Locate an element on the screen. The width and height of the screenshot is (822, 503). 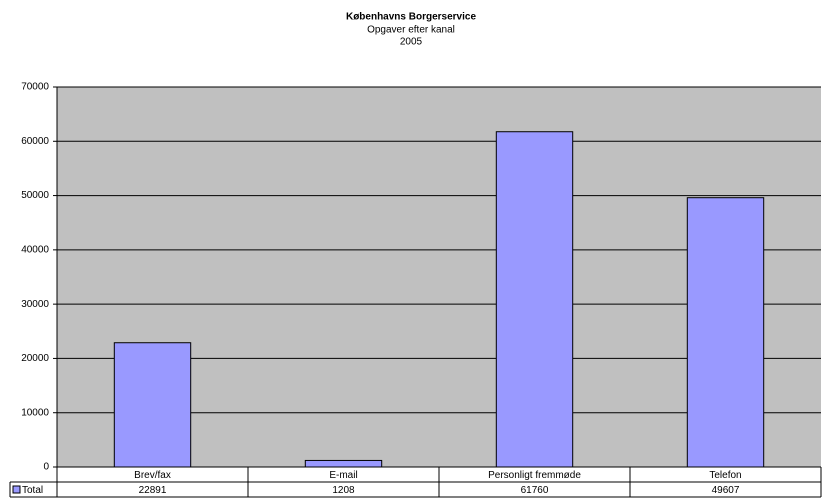
y-tick-label: 60000 is located at coordinates (35, 141).